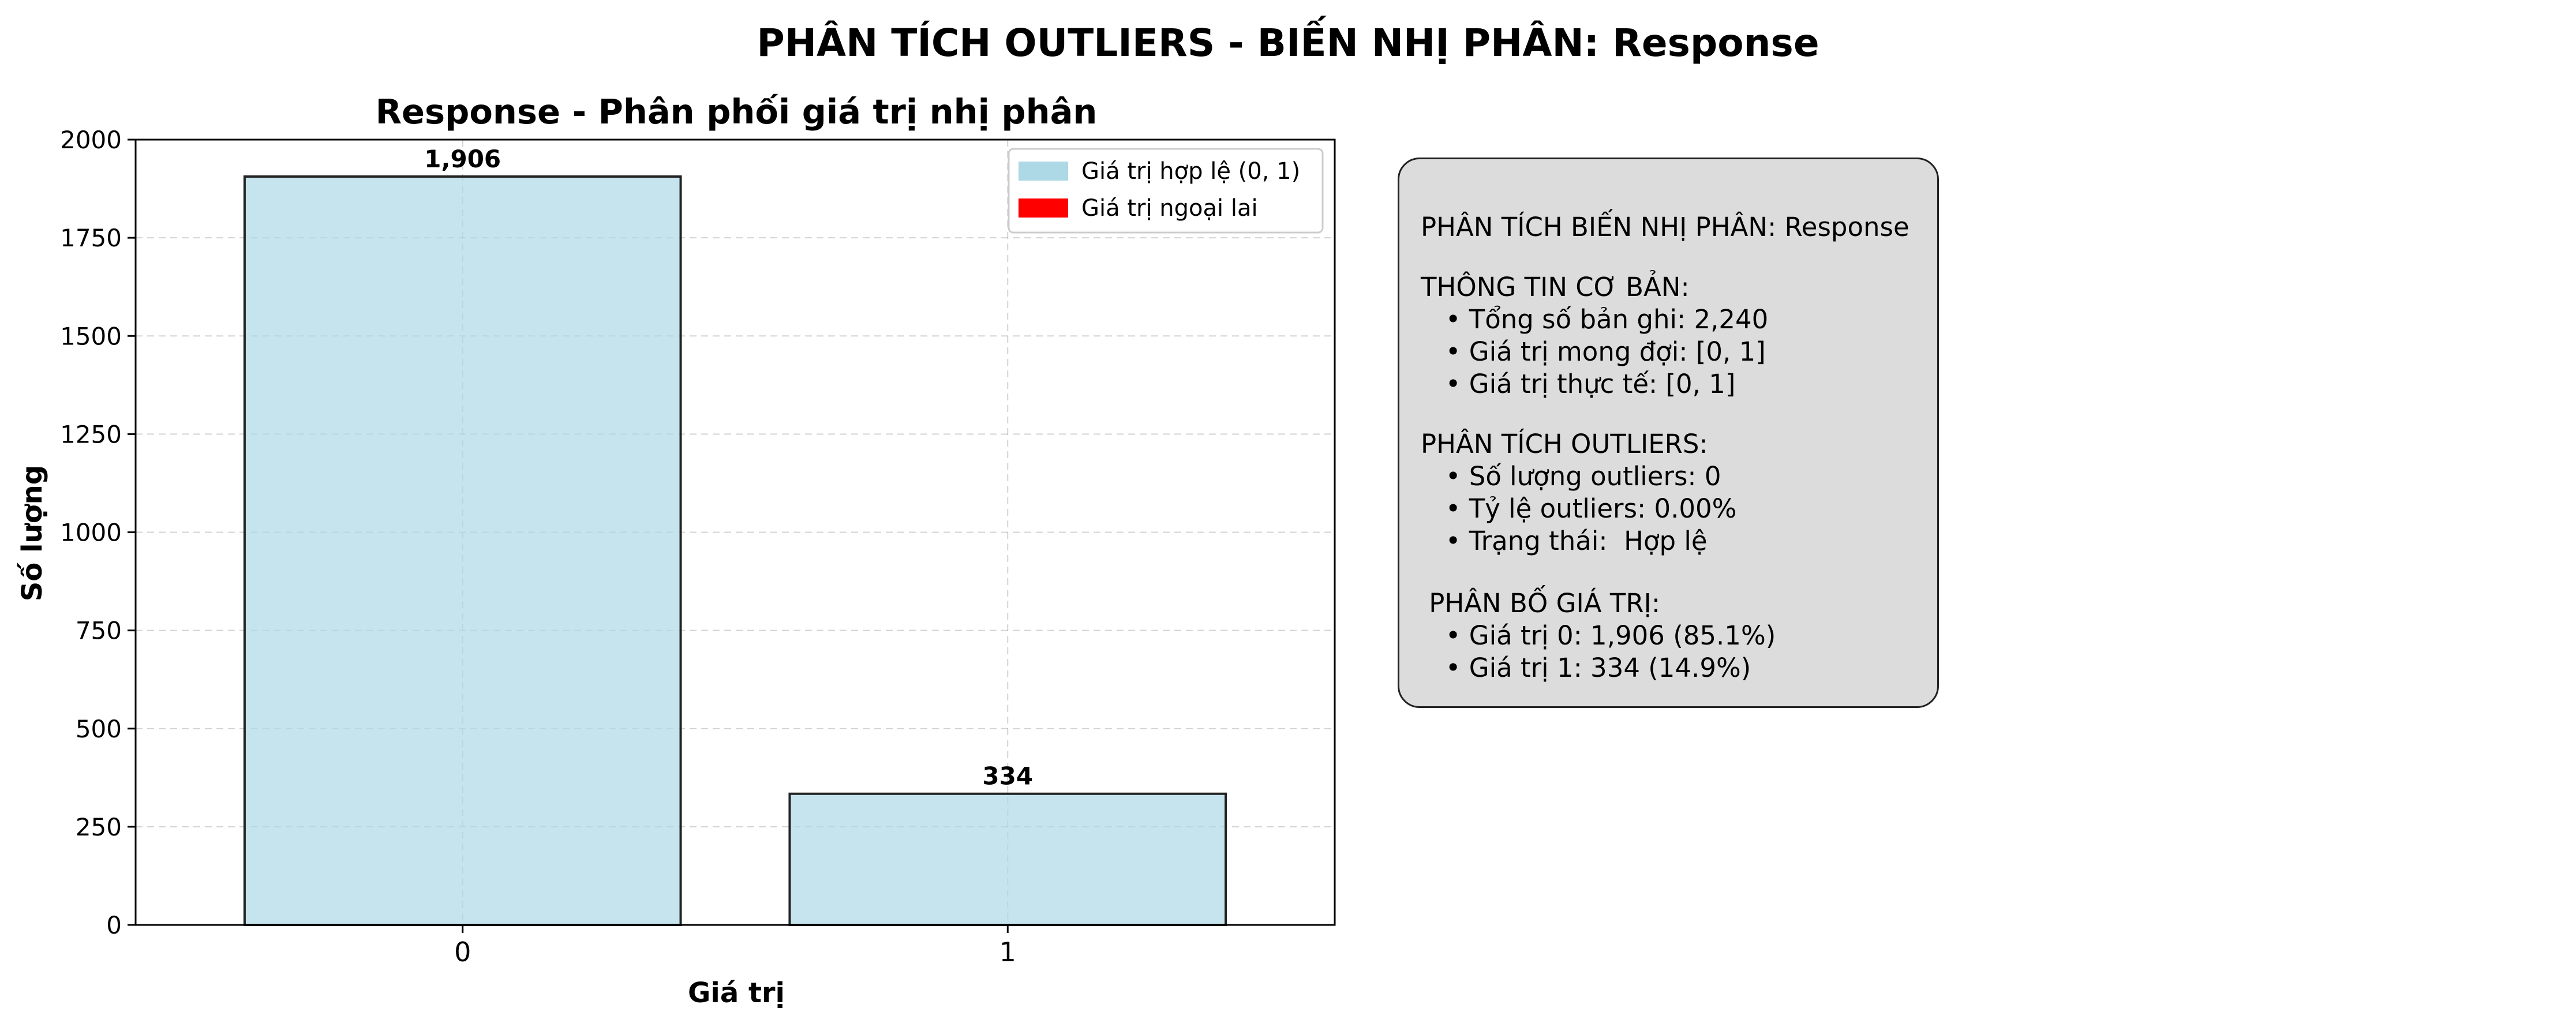 Image resolution: width=2576 pixels, height=1023 pixels. What do you see at coordinates (1665, 227) in the screenshot?
I see `info-title: PHÂN TÍCH BIẾN NHỊ PHÂN: Response` at bounding box center [1665, 227].